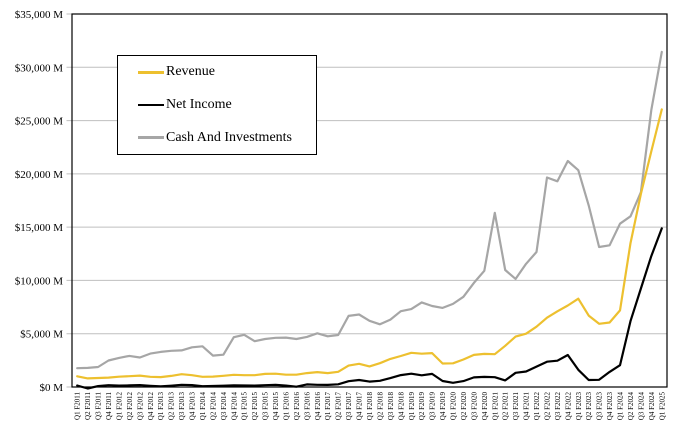  I want to click on x-axis-tick-label: Q2 F2018, so click(380, 406).